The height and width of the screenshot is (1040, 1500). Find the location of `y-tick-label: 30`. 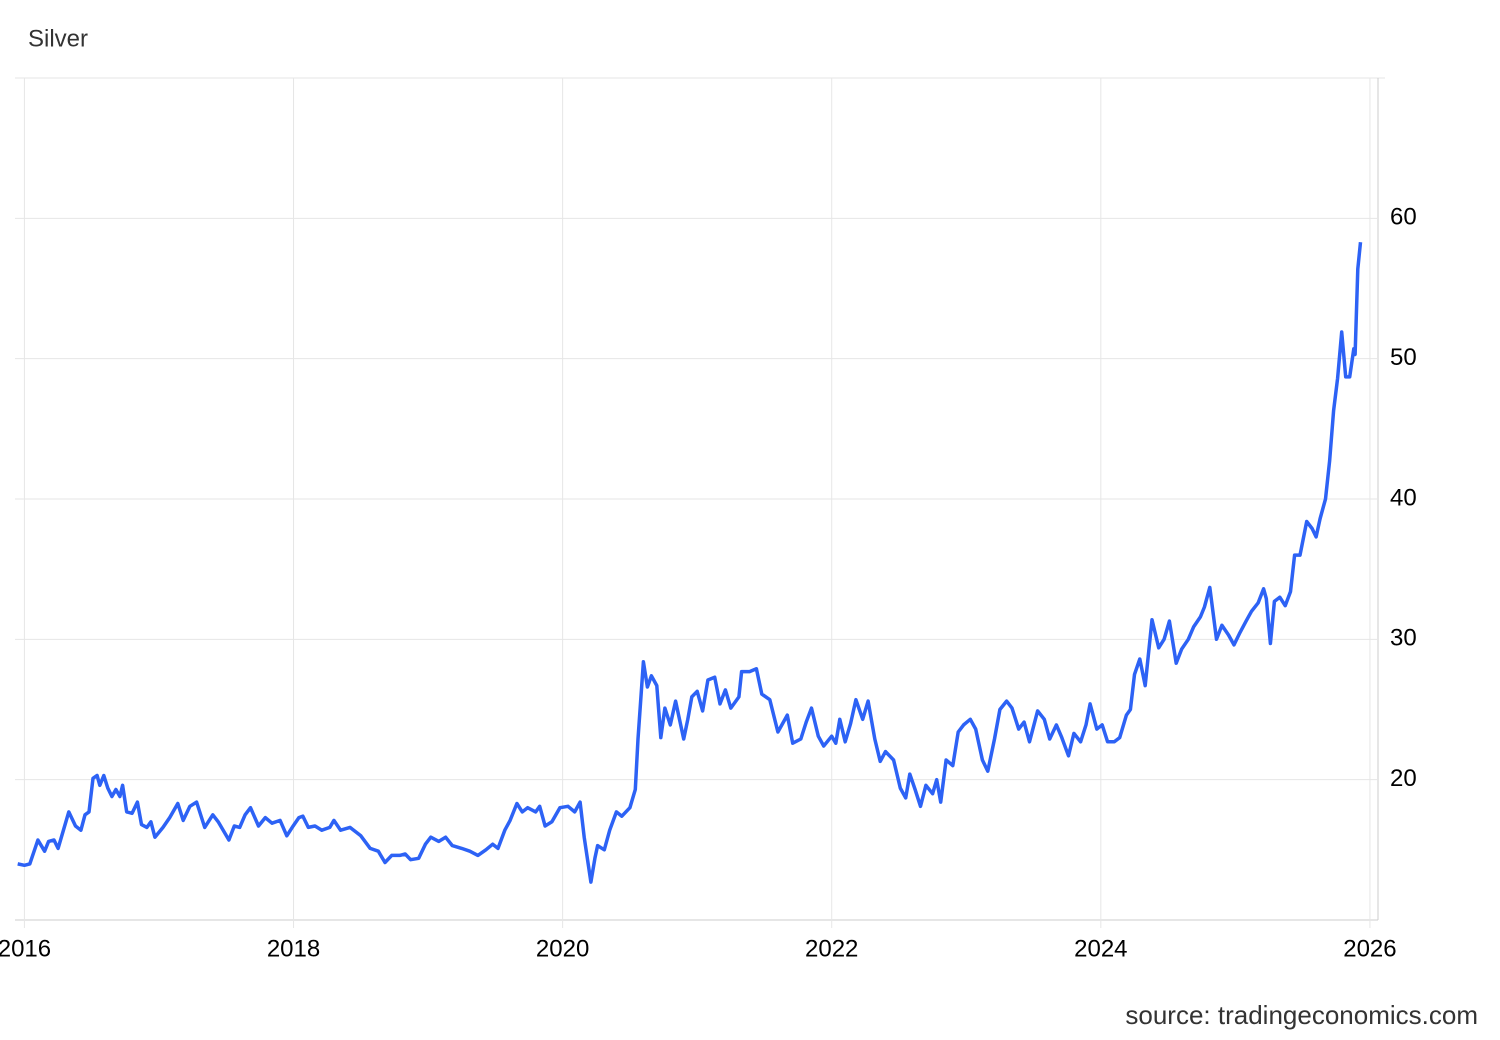

y-tick-label: 30 is located at coordinates (1403, 638).